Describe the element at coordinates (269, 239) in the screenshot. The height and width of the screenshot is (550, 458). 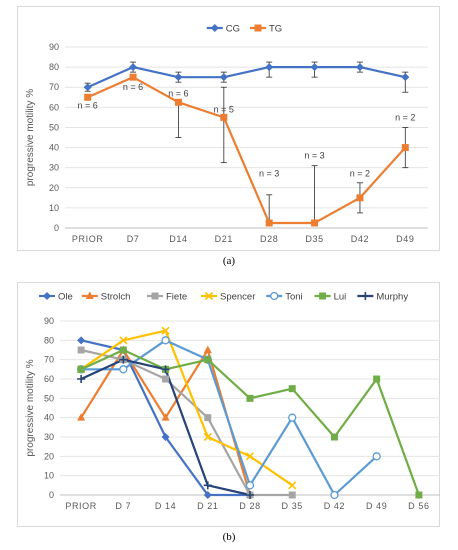
I see `chart-a-x-tick-label-d28: D28` at that location.